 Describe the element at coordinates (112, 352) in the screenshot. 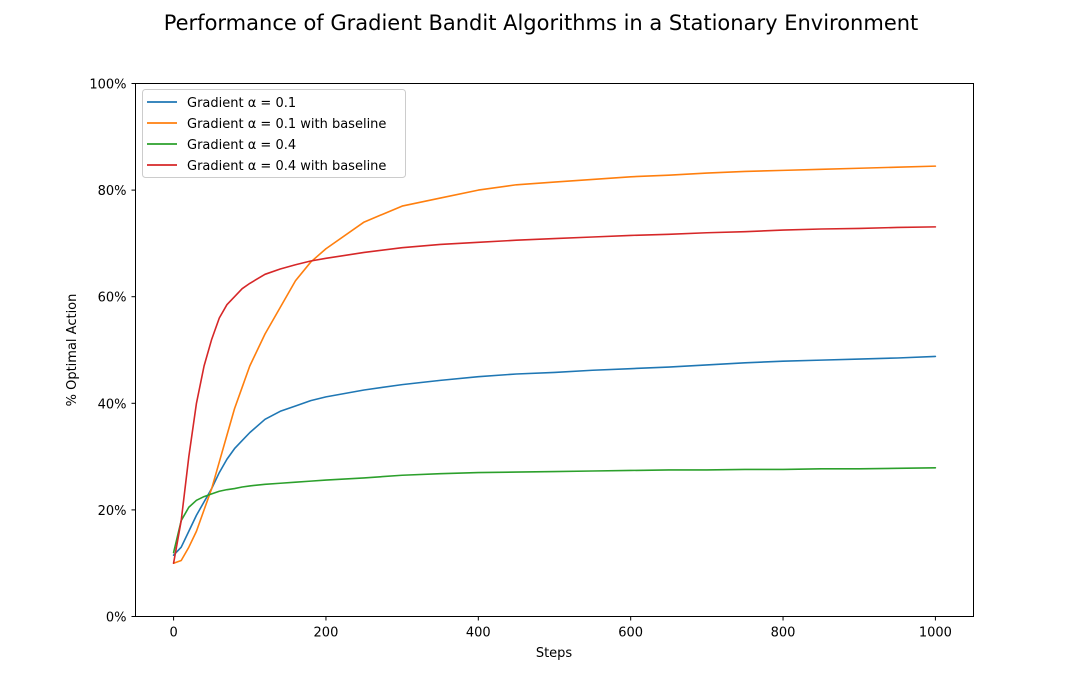

I see `y-axis: 0% 20% 40% 60% 80% 100%` at that location.